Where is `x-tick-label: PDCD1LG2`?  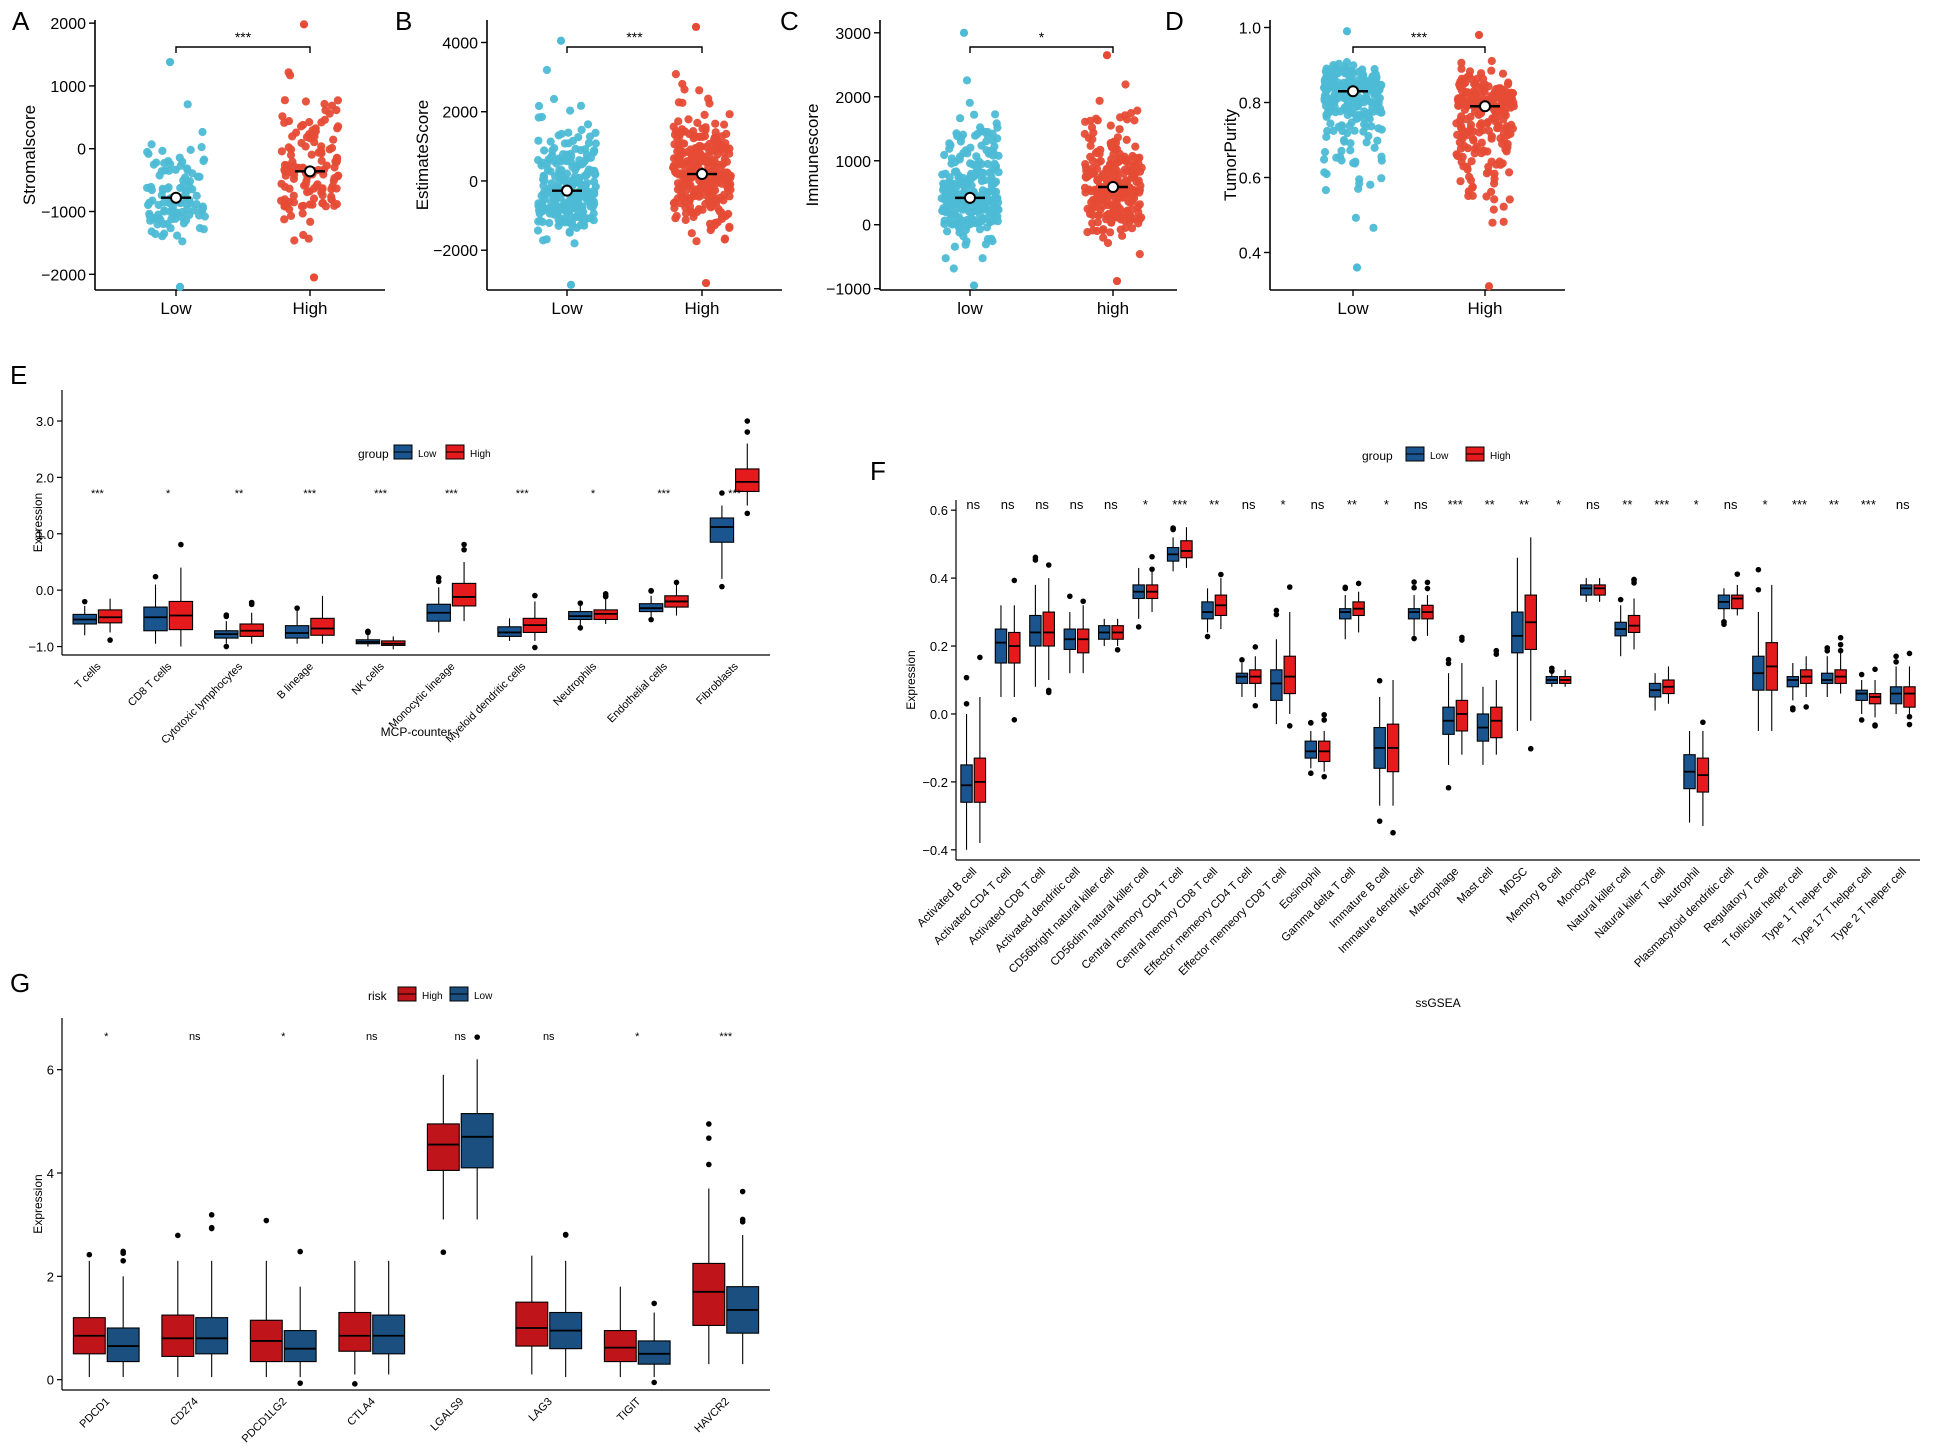
x-tick-label: PDCD1LG2 is located at coordinates (265, 1421).